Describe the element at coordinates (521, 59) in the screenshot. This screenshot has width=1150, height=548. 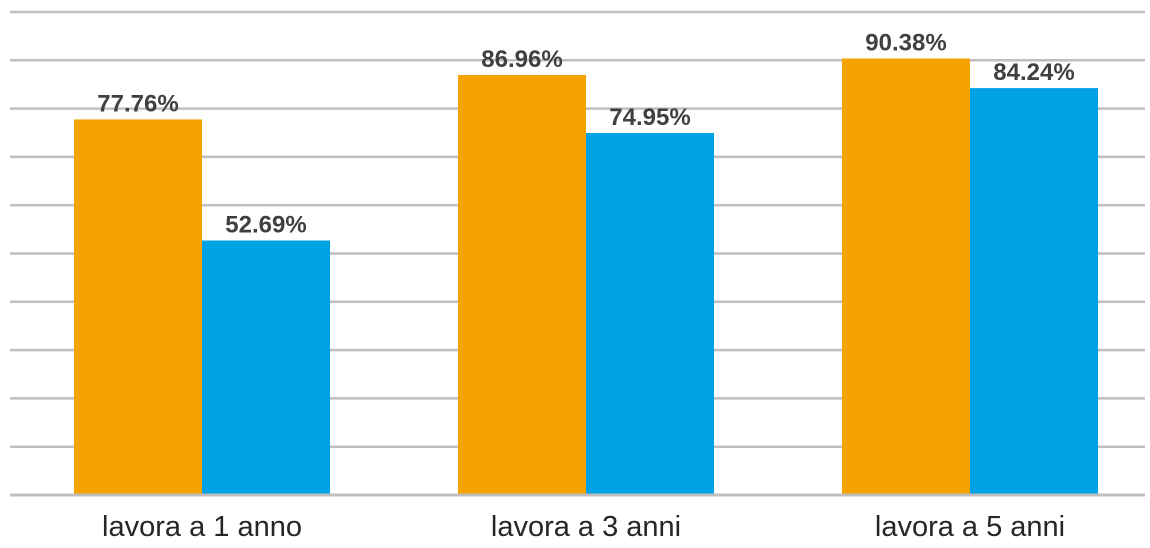
I see `bar-value-label: 86.96%` at that location.